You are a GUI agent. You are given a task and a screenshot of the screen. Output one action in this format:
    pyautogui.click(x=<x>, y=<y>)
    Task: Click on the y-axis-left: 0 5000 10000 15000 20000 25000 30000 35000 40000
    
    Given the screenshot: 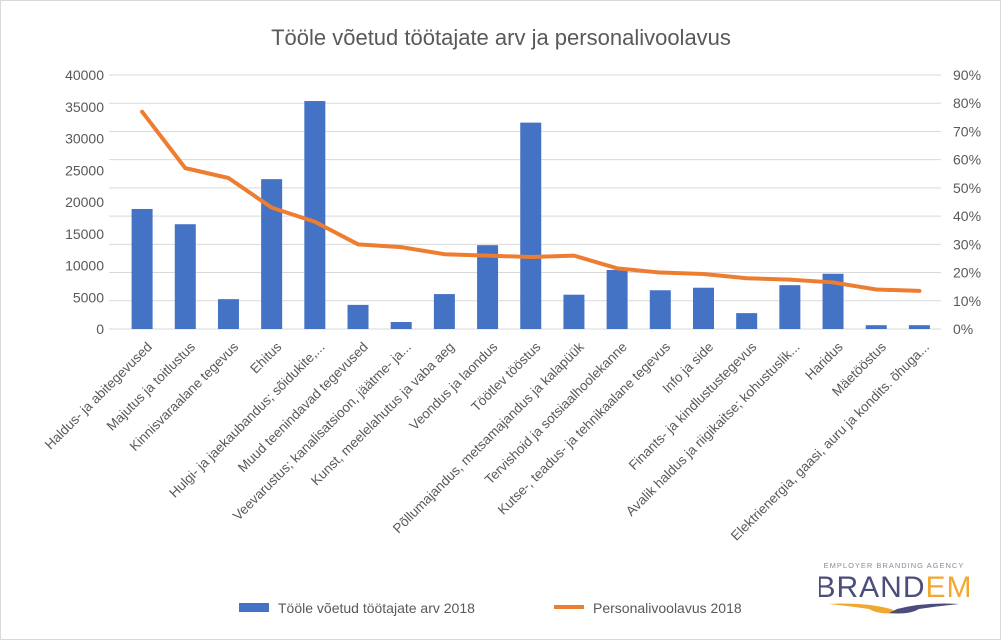 What is the action you would take?
    pyautogui.click(x=84, y=202)
    